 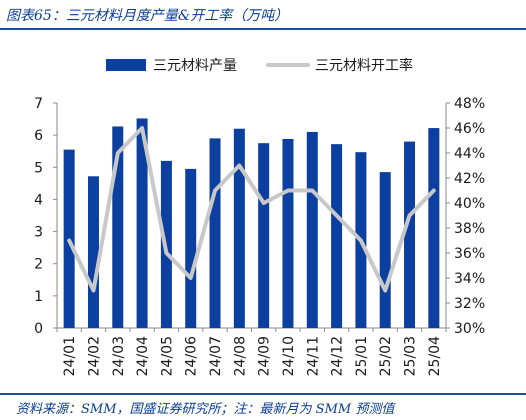 I want to click on footer-divider, so click(x=263, y=394).